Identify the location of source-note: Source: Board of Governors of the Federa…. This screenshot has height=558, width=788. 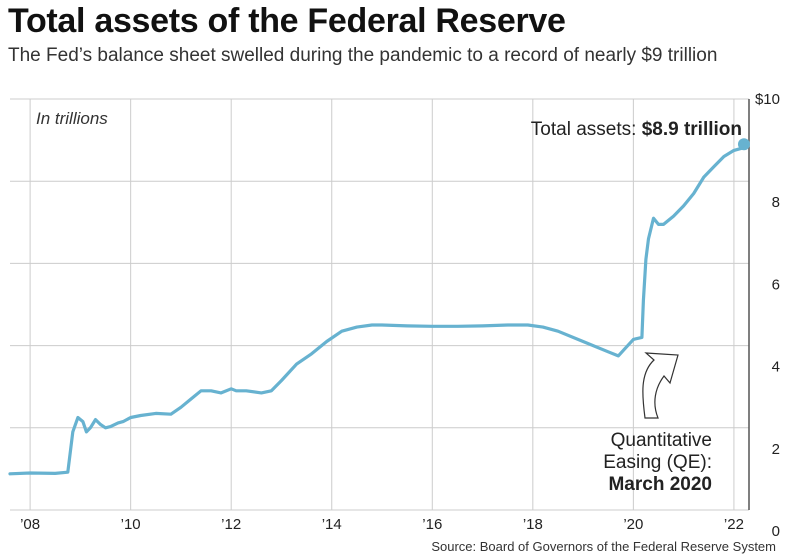
(603, 546).